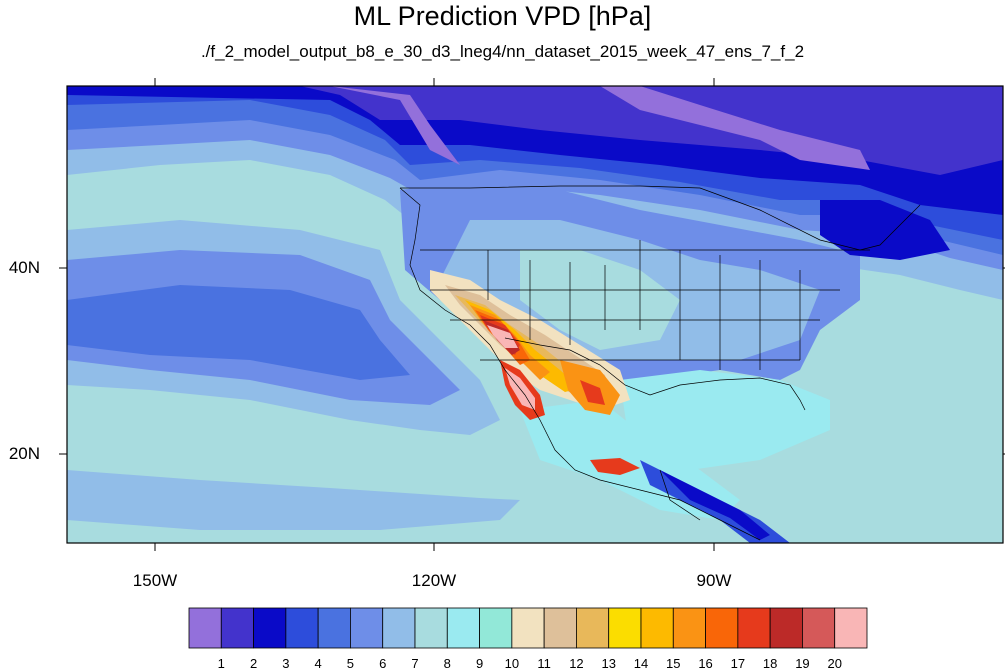  I want to click on lon-label-90w: 90W, so click(714, 580).